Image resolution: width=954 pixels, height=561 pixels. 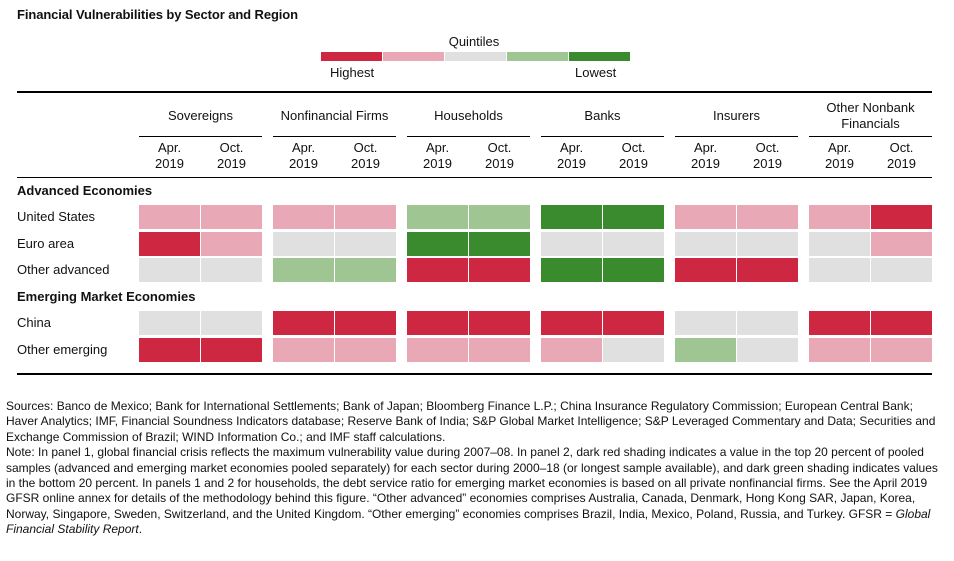 What do you see at coordinates (474, 41) in the screenshot?
I see `legend-title-text: Quintiles` at bounding box center [474, 41].